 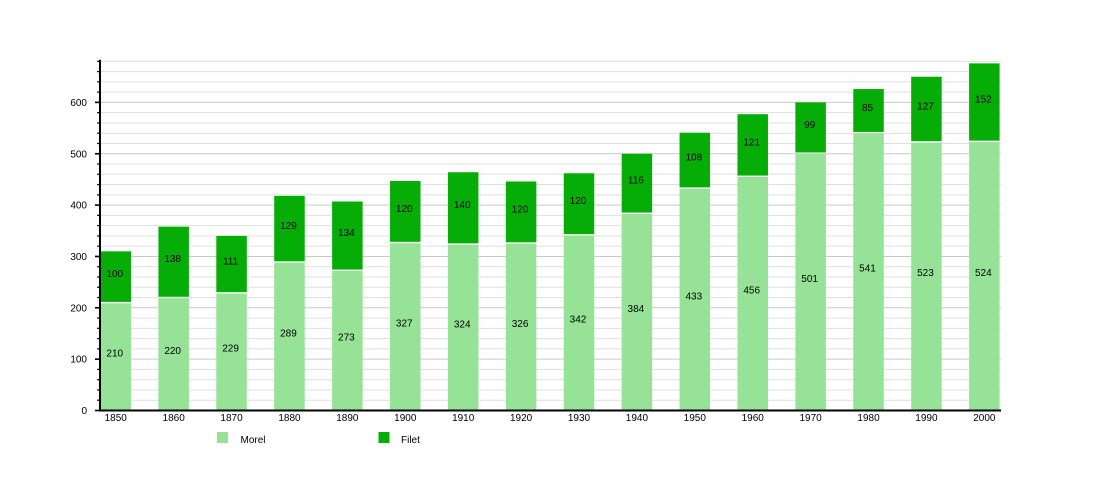 I want to click on svg-text: 1970, so click(x=810, y=418).